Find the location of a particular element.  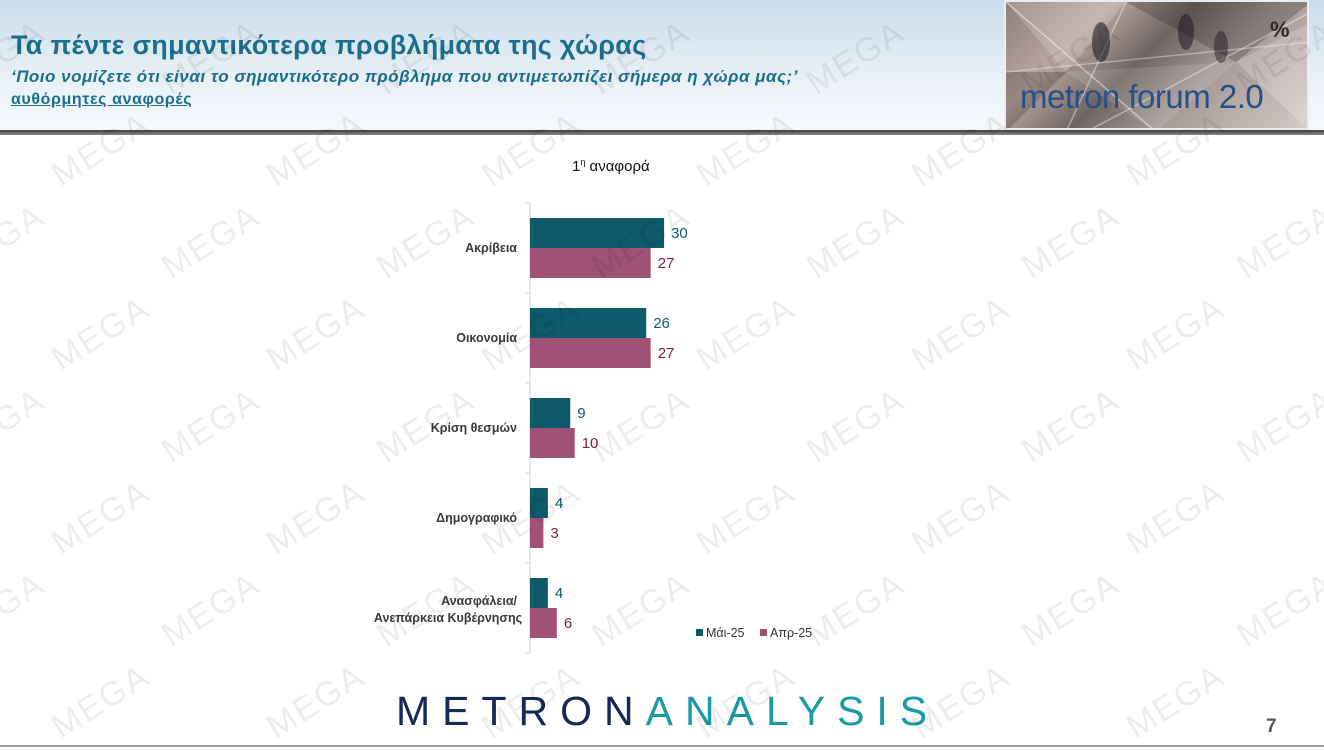

brand-metron: METRON is located at coordinates (521, 711).